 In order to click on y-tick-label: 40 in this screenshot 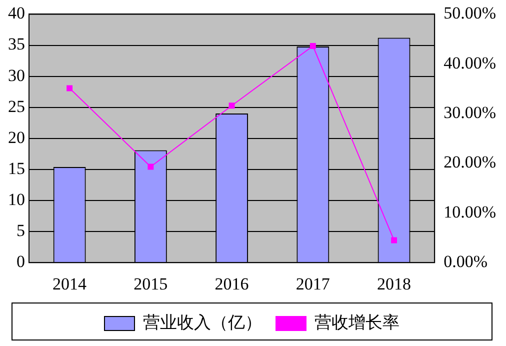, I will do `click(16, 13)`.